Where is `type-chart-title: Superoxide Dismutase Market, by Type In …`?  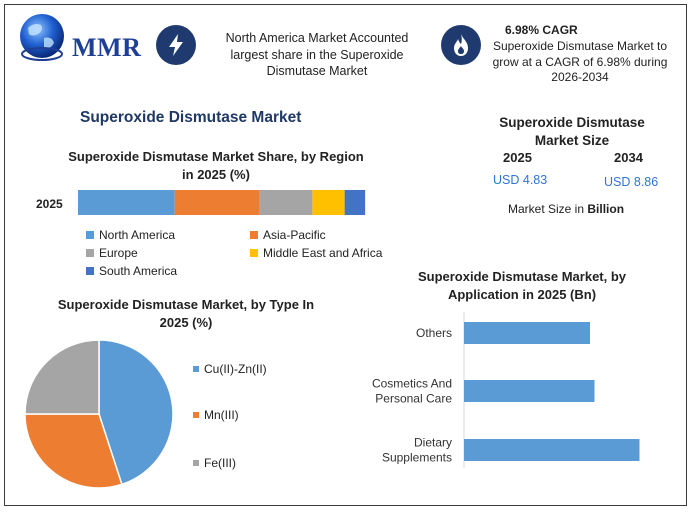
type-chart-title: Superoxide Dismutase Market, by Type In … is located at coordinates (186, 313).